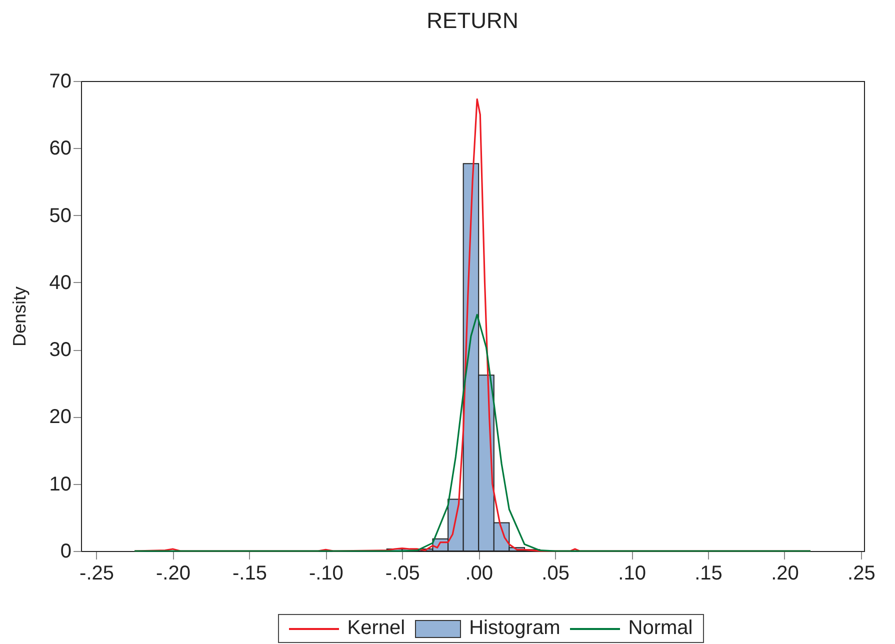 The width and height of the screenshot is (895, 644). What do you see at coordinates (60, 215) in the screenshot?
I see `y-tick-label: 50` at bounding box center [60, 215].